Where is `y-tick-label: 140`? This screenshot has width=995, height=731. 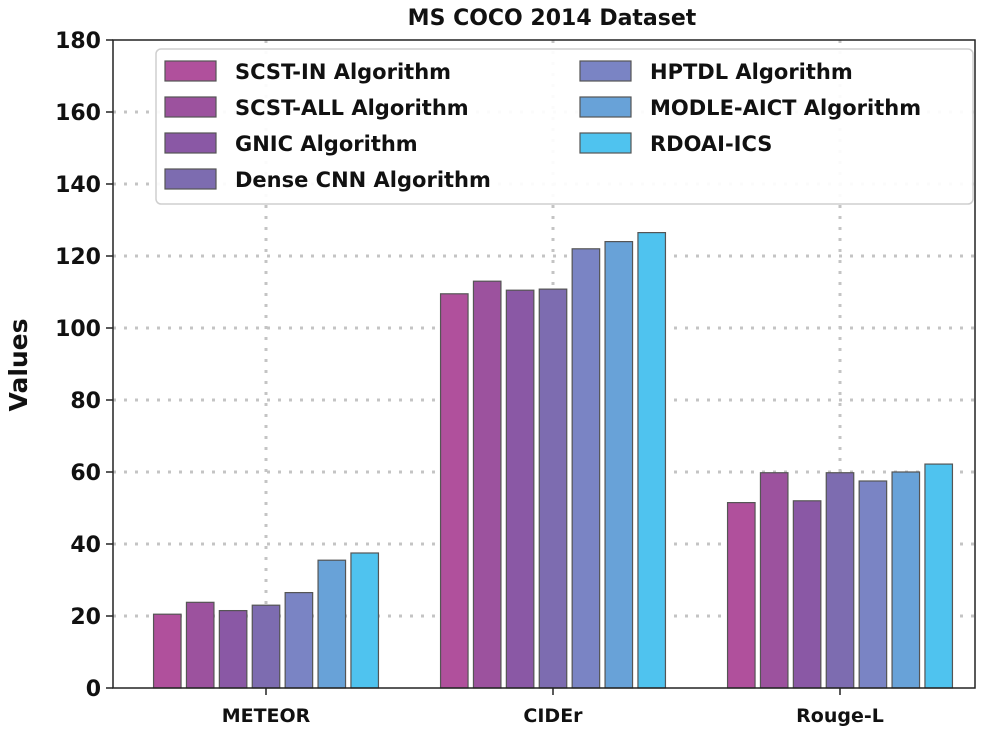
y-tick-label: 140 is located at coordinates (78, 185).